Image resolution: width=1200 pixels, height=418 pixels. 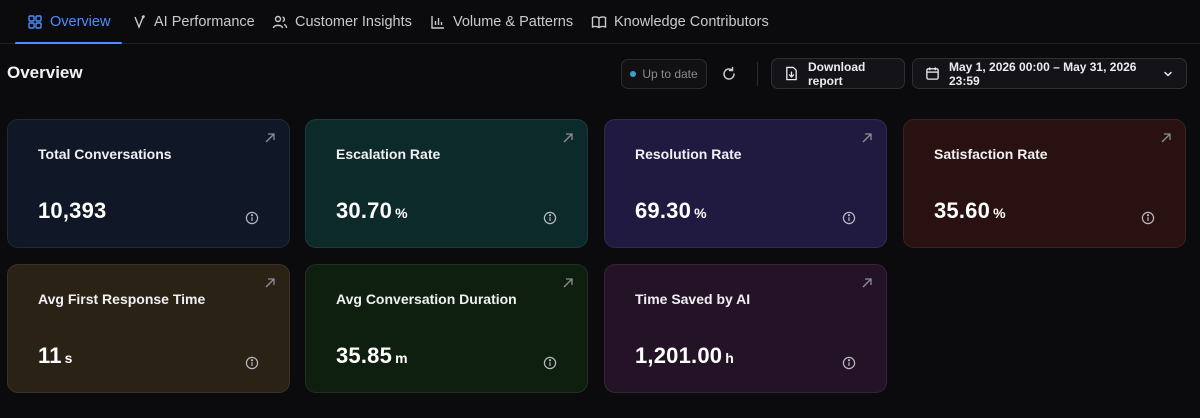 What do you see at coordinates (991, 154) in the screenshot?
I see `metric-label: Satisfaction Rate` at bounding box center [991, 154].